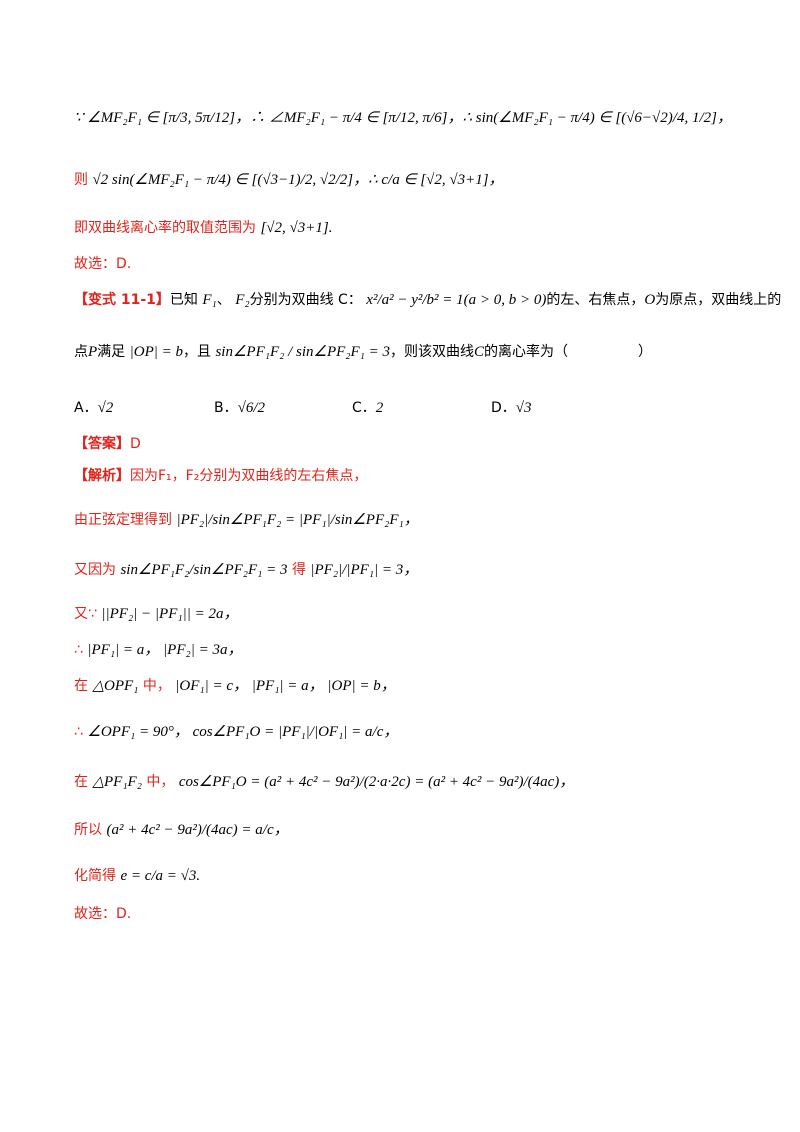 This screenshot has width=800, height=1132. Describe the element at coordinates (102, 444) in the screenshot. I see `answer-tag: 【答案】` at that location.